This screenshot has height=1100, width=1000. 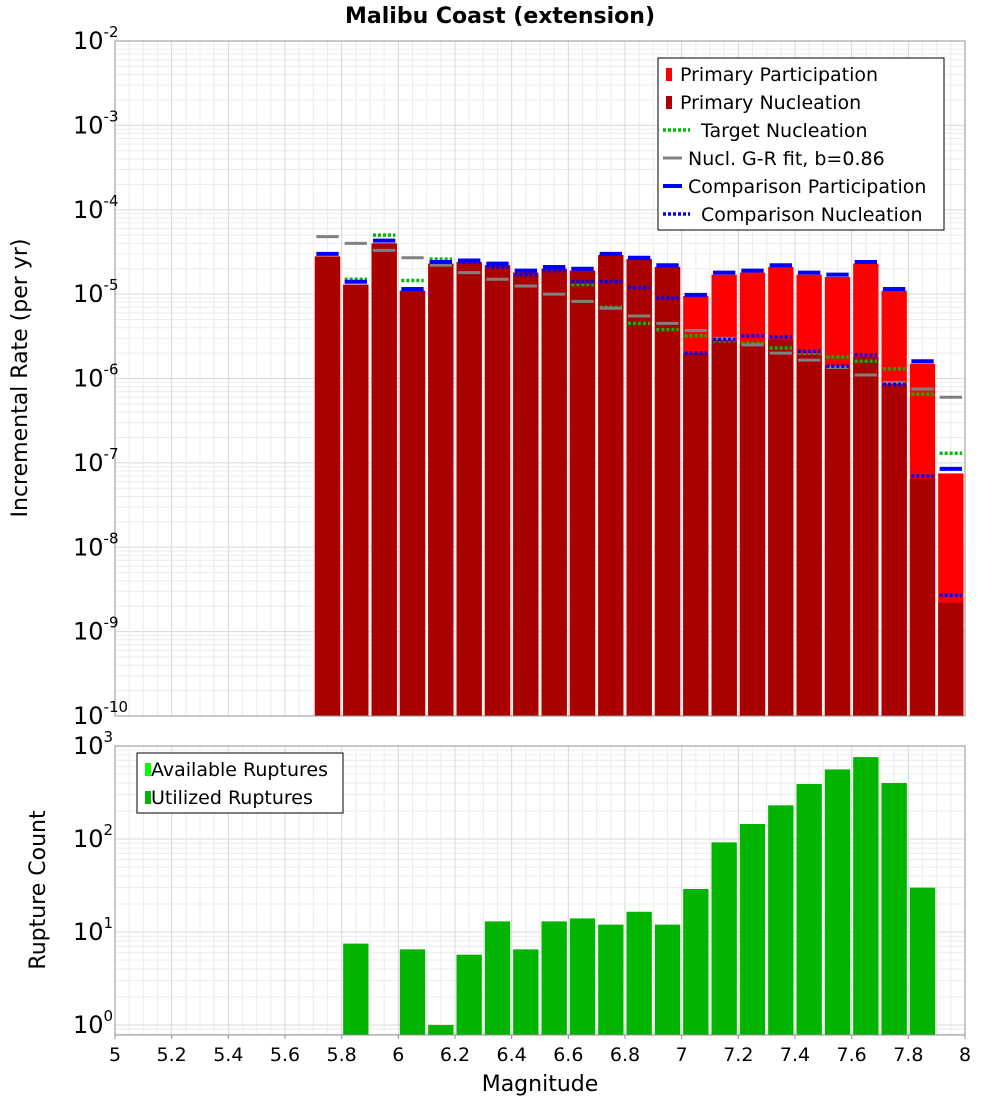 I want to click on y-tick-label: 10⁻², so click(x=96, y=39).